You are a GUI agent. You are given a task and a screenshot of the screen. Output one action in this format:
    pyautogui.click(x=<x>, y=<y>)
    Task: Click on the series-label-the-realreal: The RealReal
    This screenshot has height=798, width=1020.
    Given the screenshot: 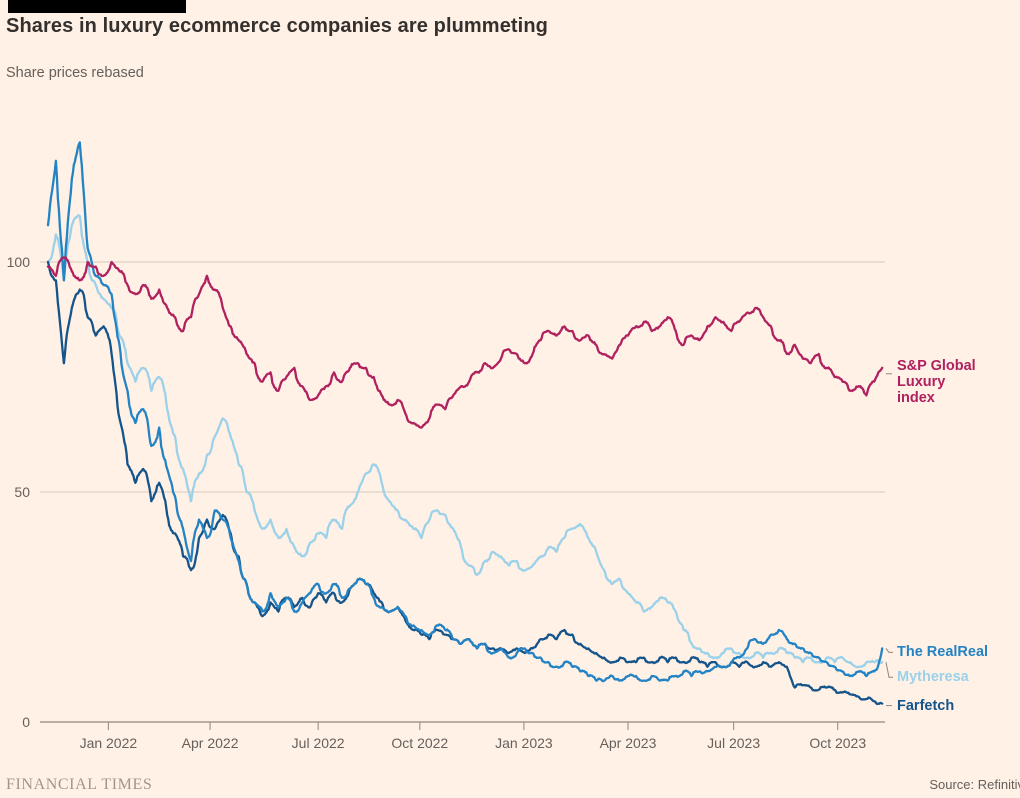 What is the action you would take?
    pyautogui.click(x=943, y=652)
    